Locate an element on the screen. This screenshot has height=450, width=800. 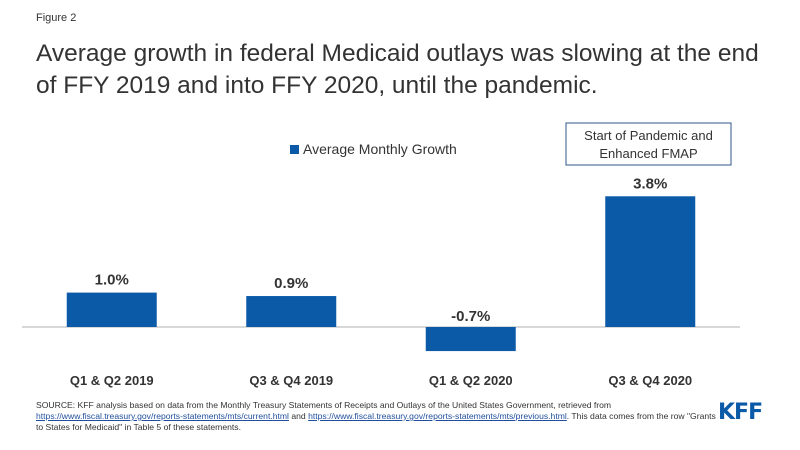
kff-logo: KFF is located at coordinates (740, 412).